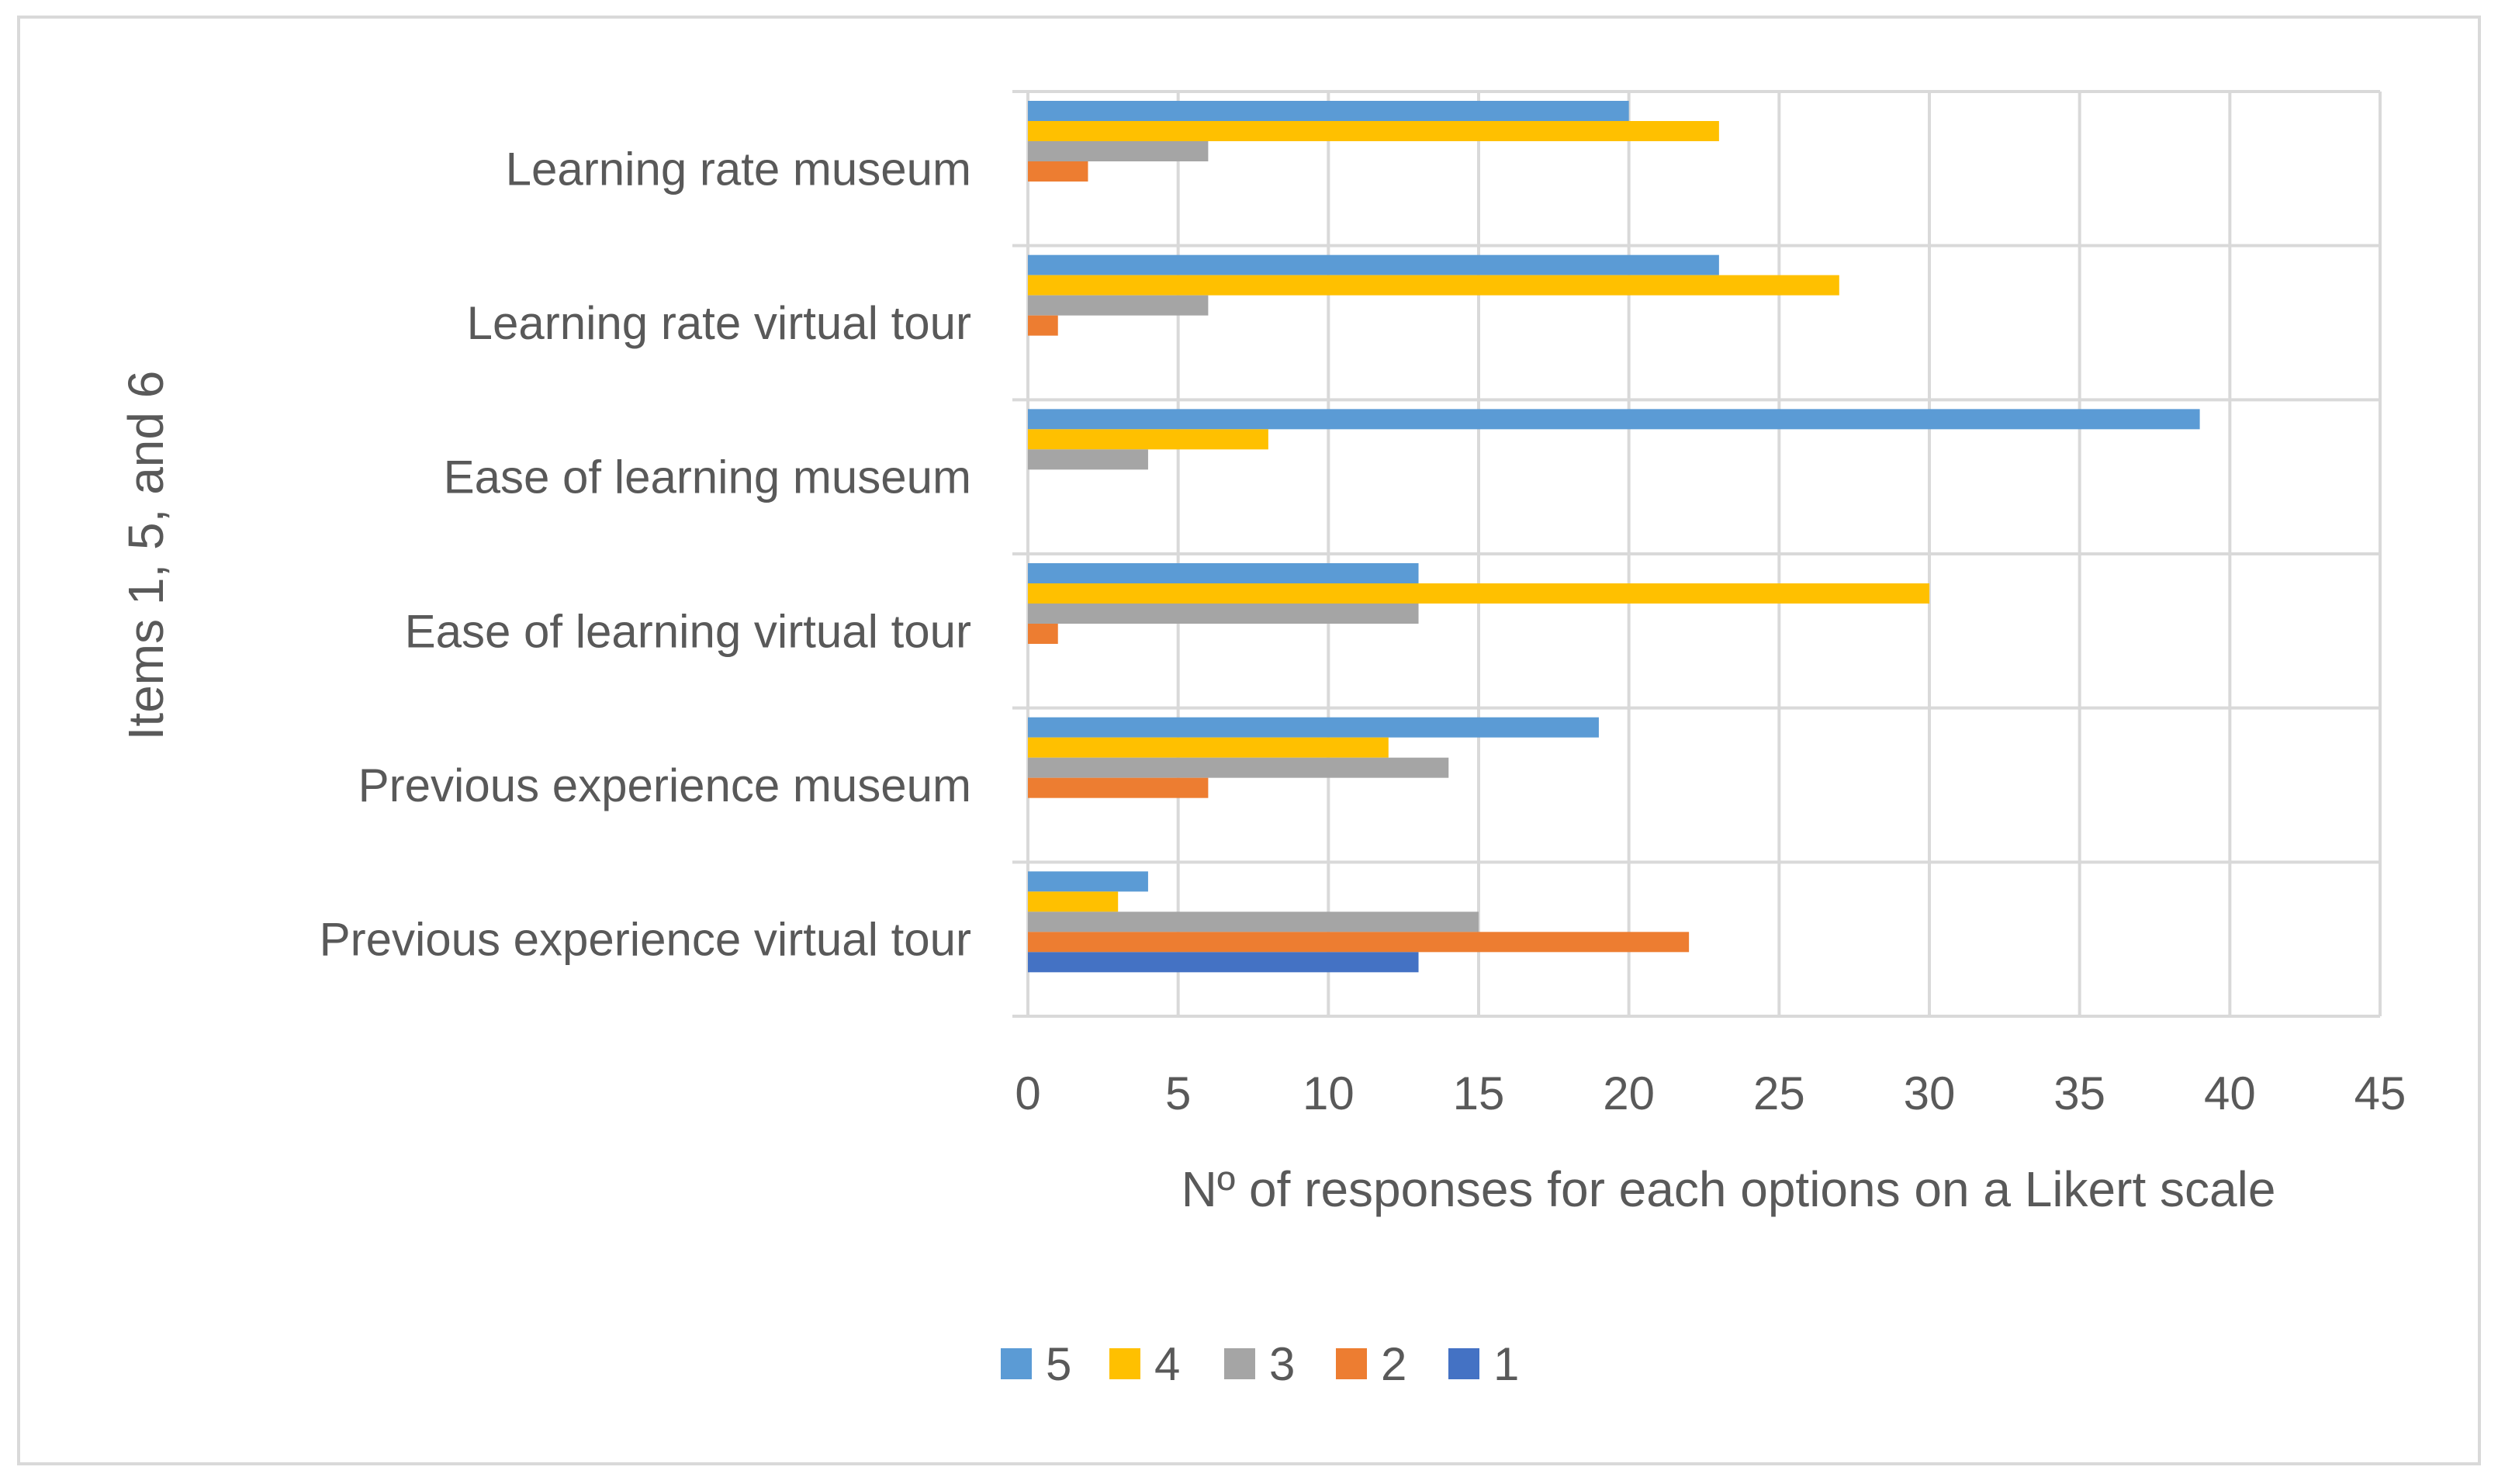  I want to click on category-label: Ease of learning virtual tour, so click(688, 631).